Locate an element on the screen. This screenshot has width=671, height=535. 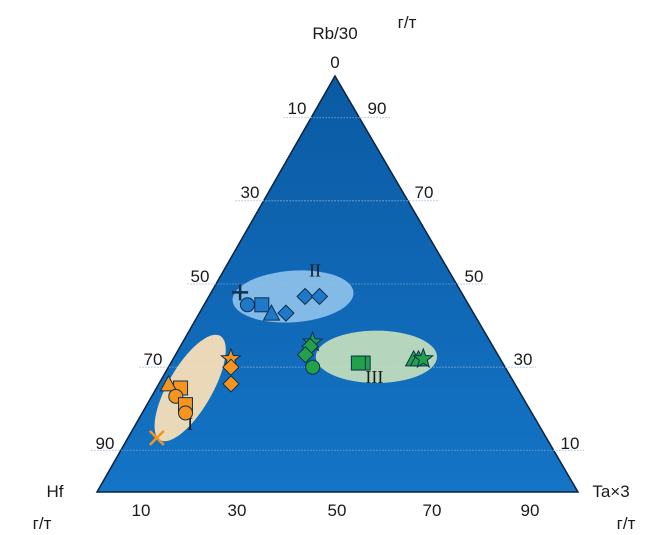
vertex-unit-right: г/т is located at coordinates (626, 523).